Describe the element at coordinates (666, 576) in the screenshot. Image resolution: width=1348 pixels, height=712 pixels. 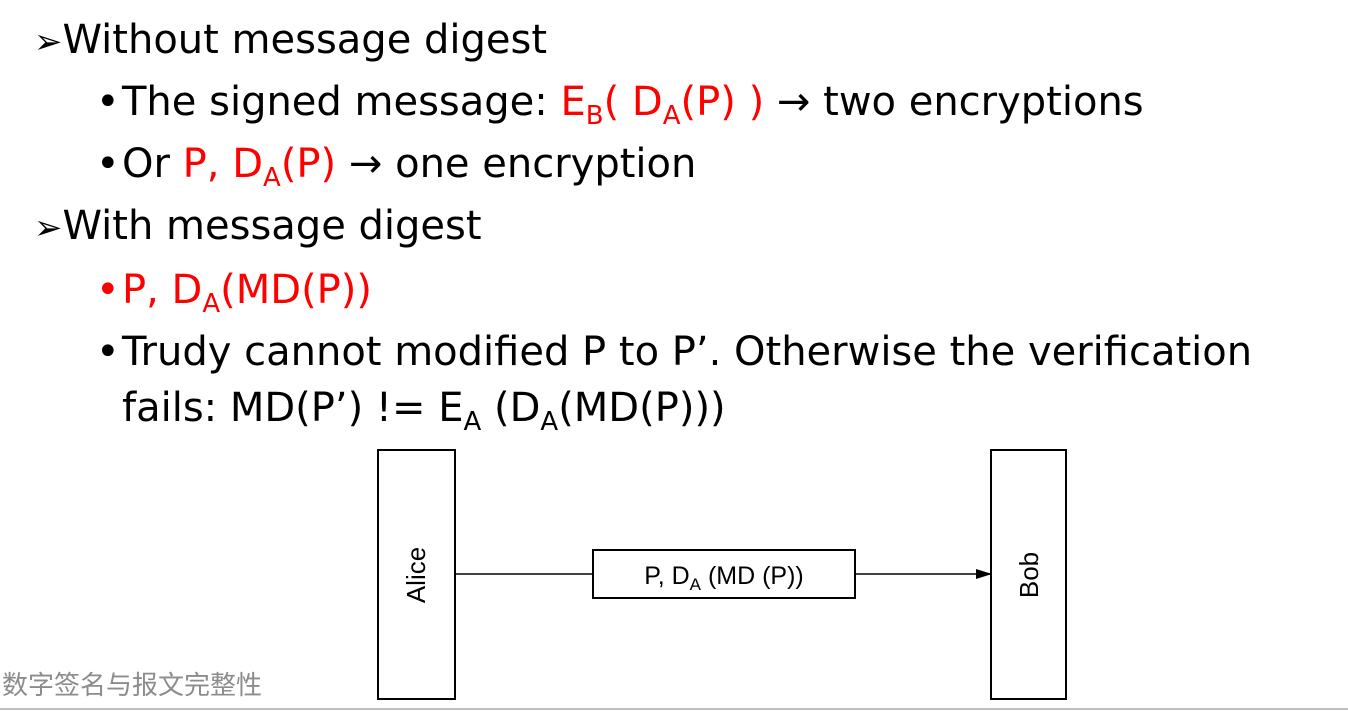
I see `message-main: P, D` at that location.